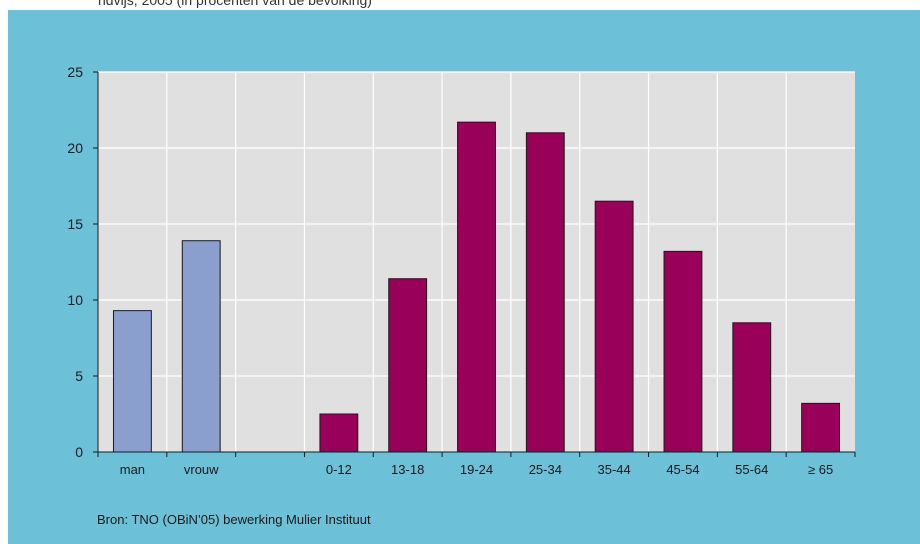 The image size is (920, 544). I want to click on x-tick-label: 13-18, so click(407, 469).